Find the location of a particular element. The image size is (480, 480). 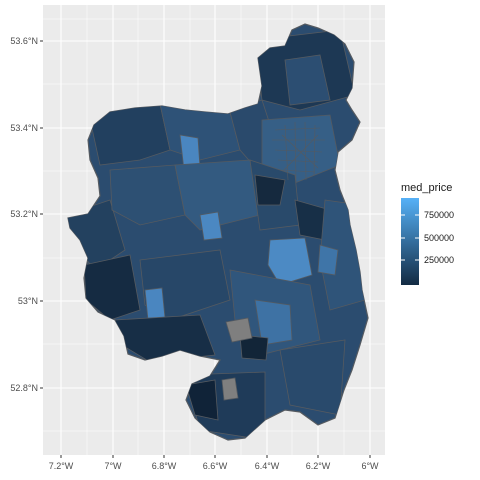

legend-label: 500000 is located at coordinates (439, 238).